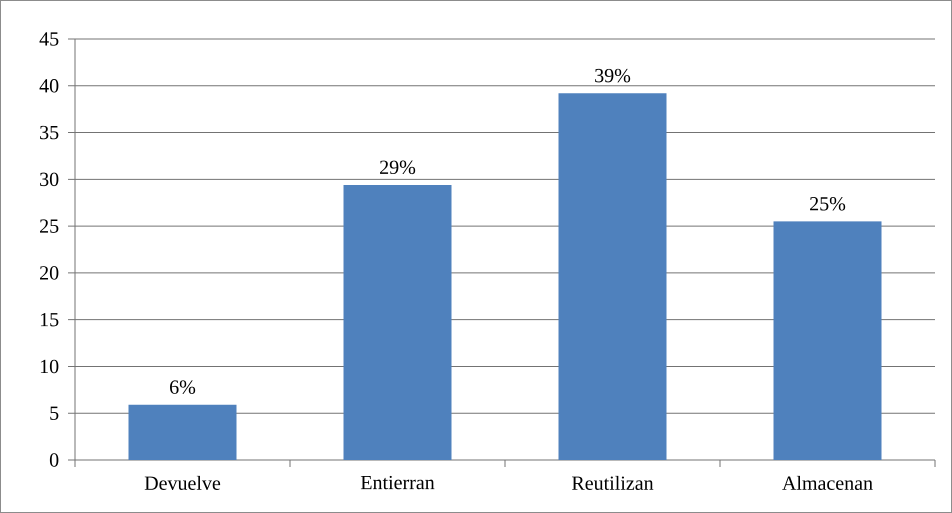  I want to click on y-tick-label: 40, so click(49, 86).